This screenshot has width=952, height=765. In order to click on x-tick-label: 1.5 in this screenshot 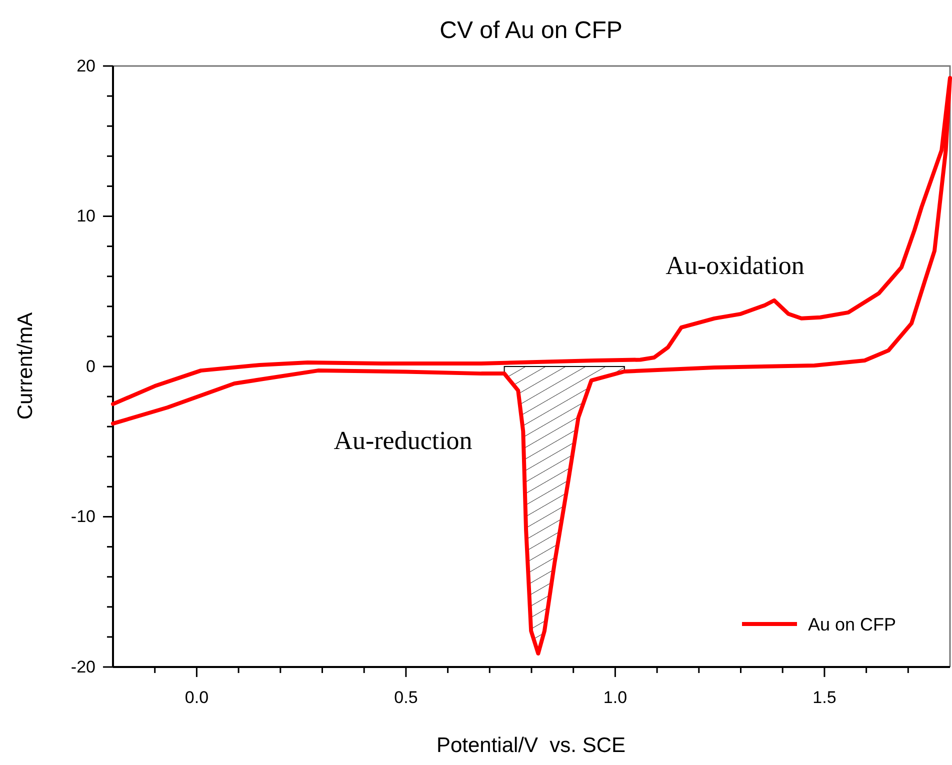, I will do `click(824, 698)`.